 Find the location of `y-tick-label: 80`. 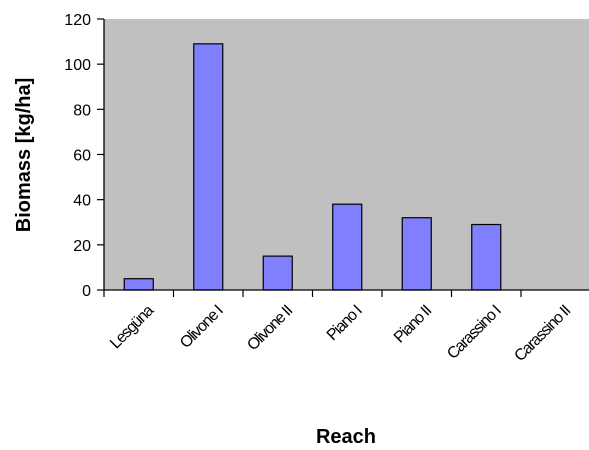

y-tick-label: 80 is located at coordinates (82, 110).